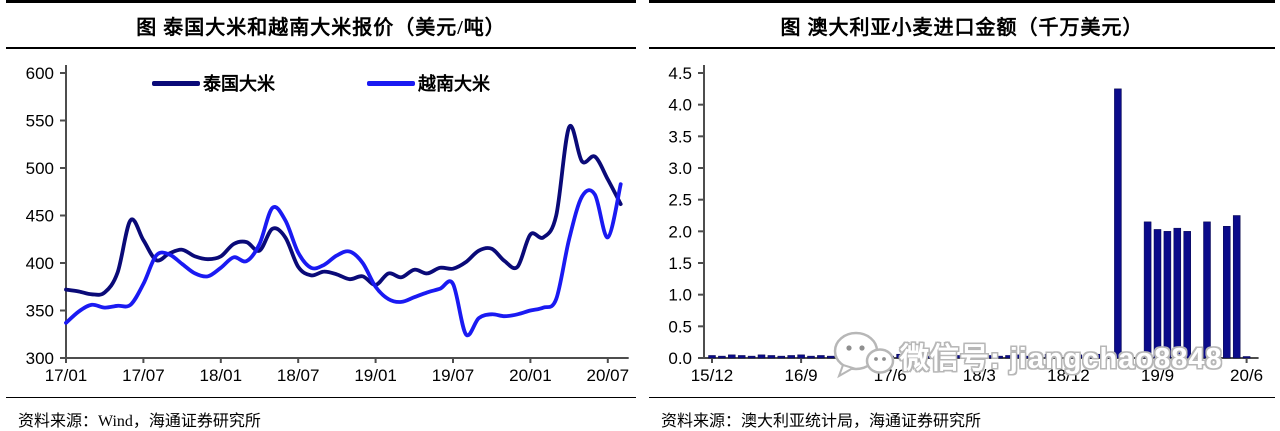 The height and width of the screenshot is (431, 1280). I want to click on svg-text: 20/01, so click(530, 375).